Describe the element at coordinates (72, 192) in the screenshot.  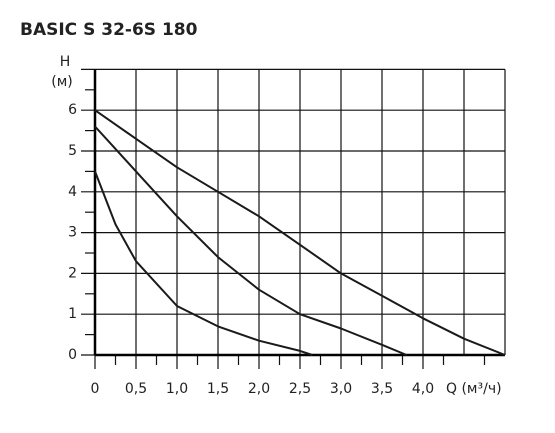
I see `y-tick-label: 4` at that location.